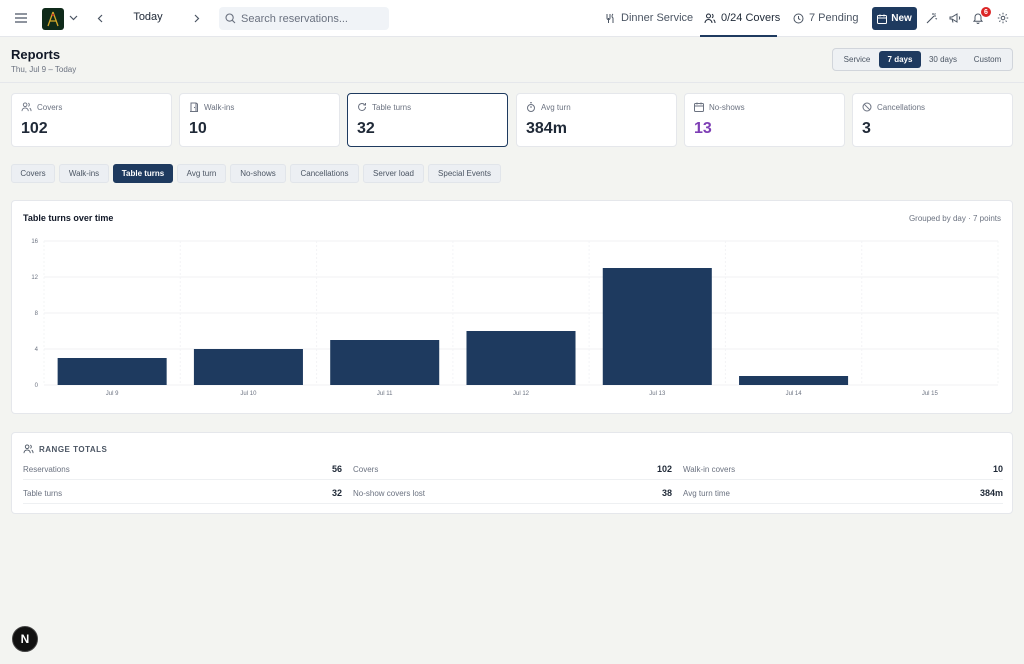 The height and width of the screenshot is (664, 1024). I want to click on range-30-days: 30 days, so click(943, 59).